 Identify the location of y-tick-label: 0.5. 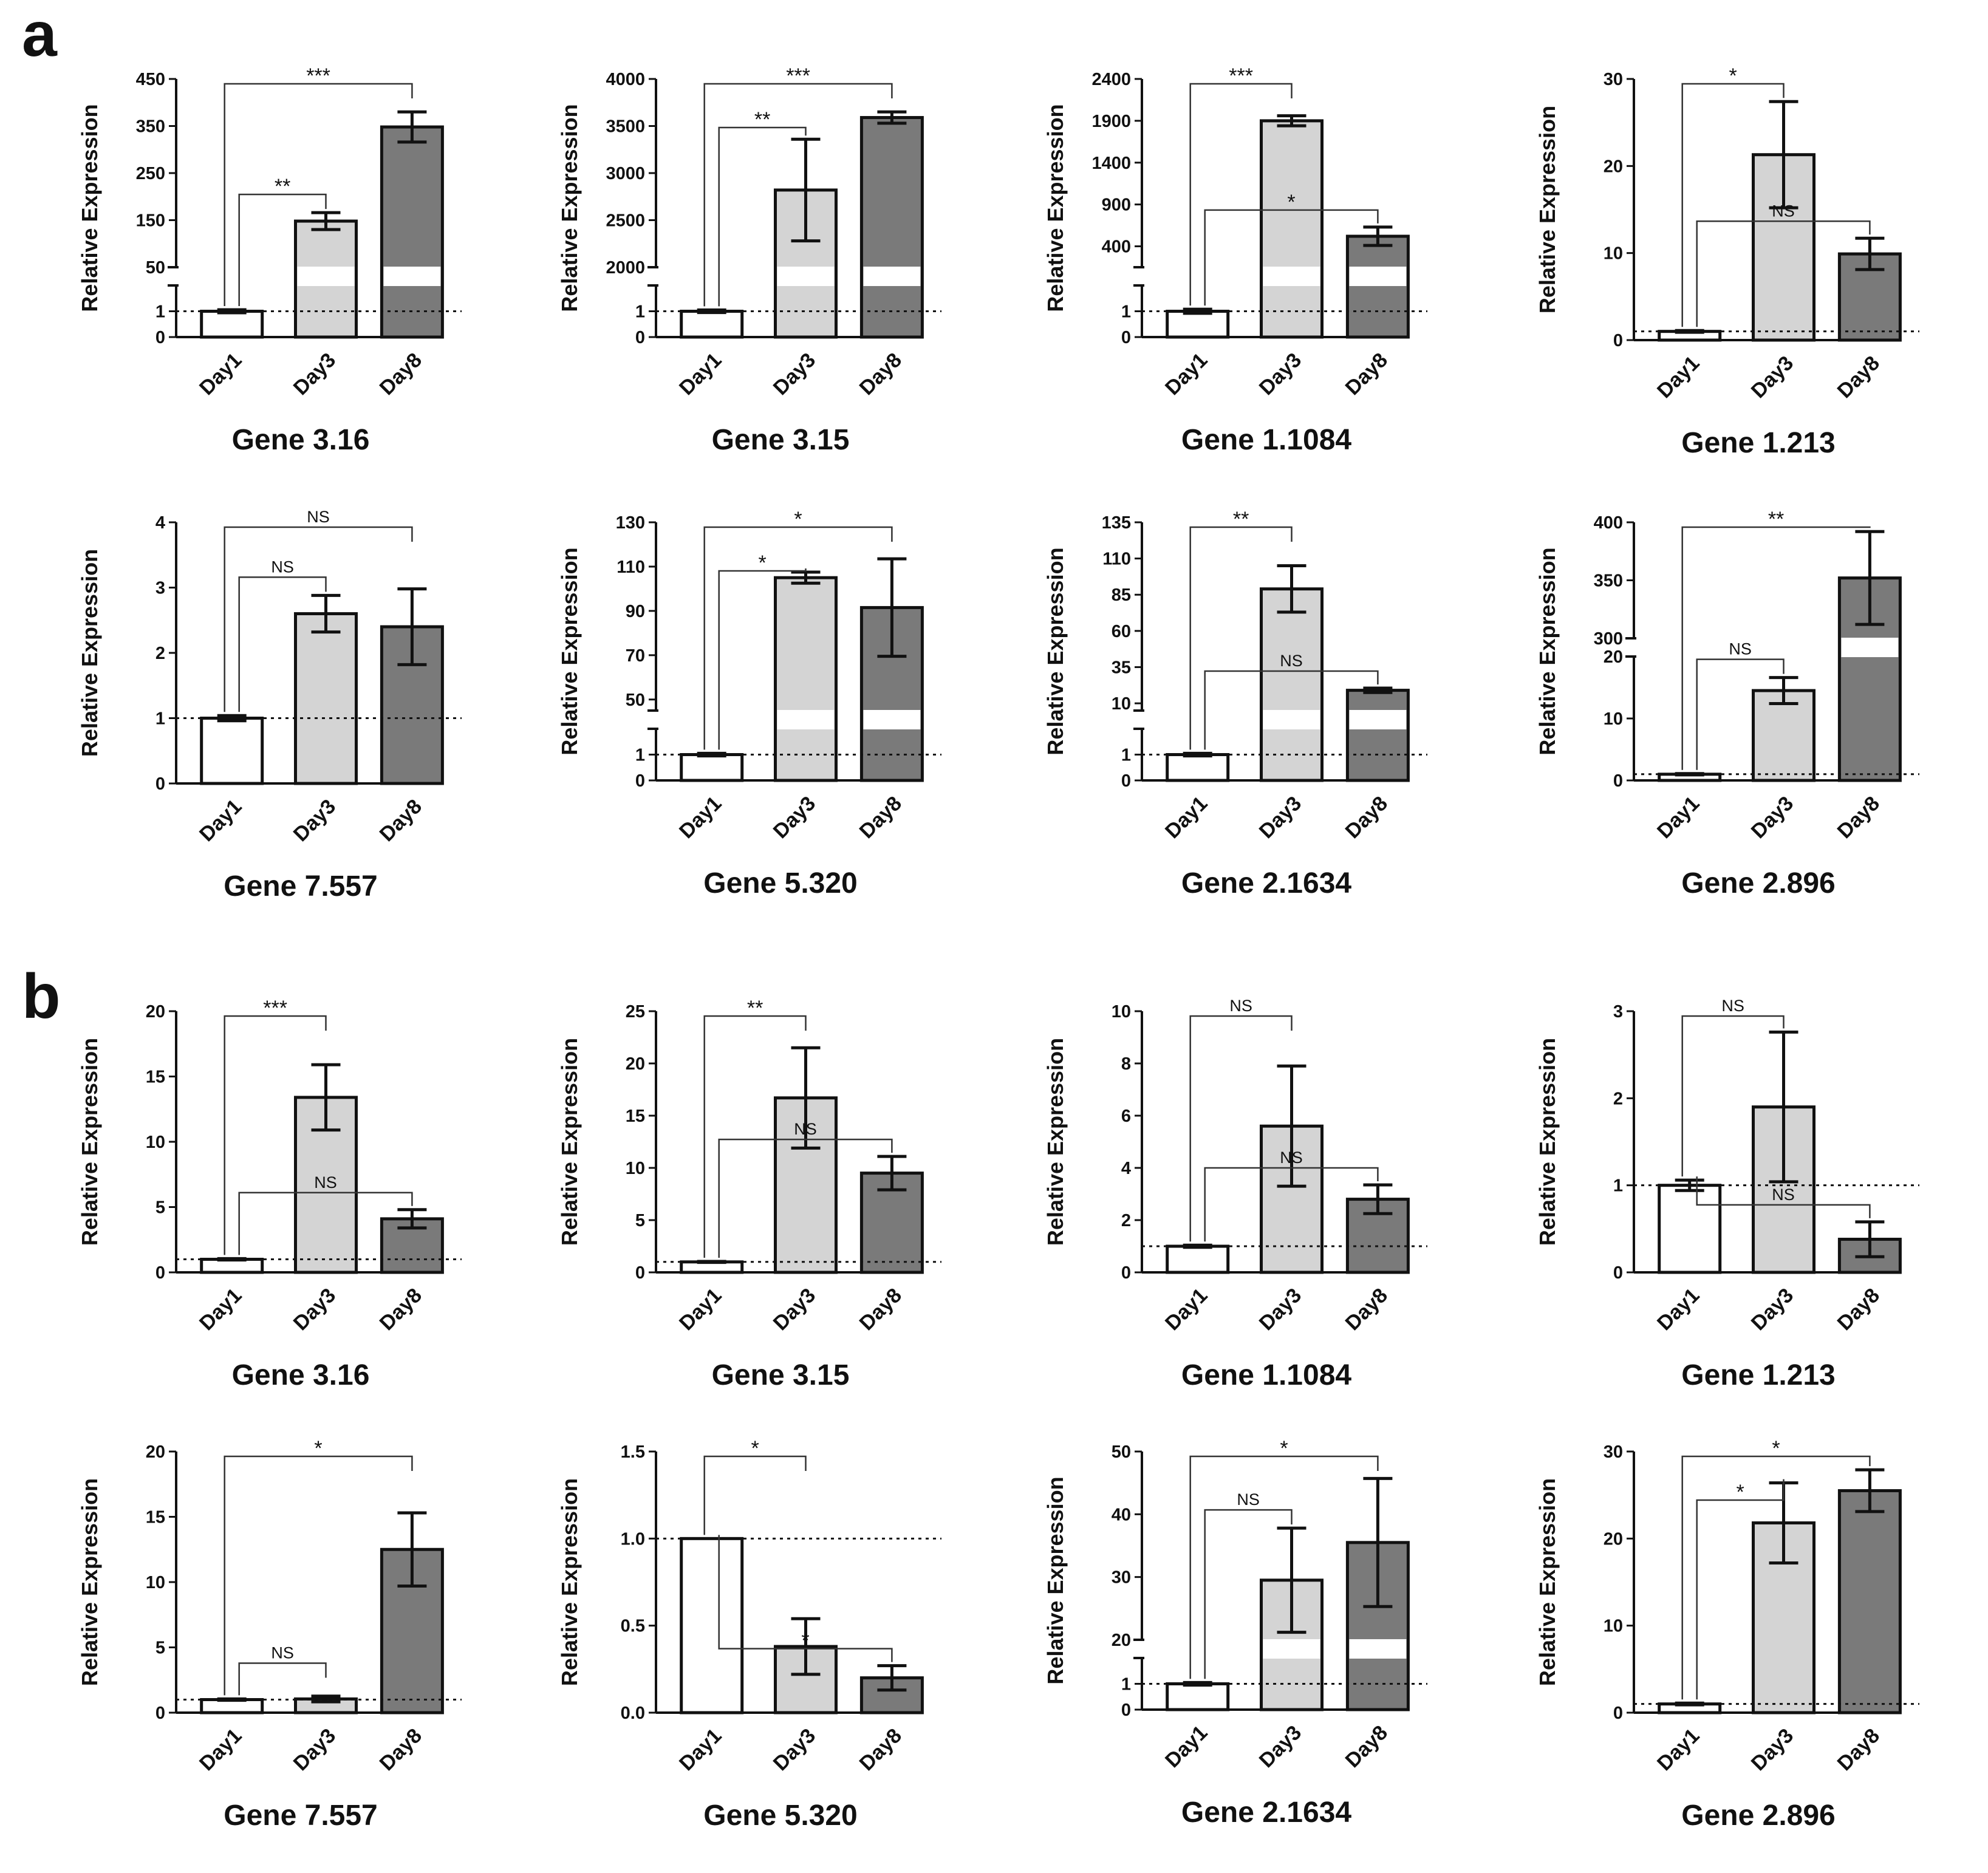
(633, 1626).